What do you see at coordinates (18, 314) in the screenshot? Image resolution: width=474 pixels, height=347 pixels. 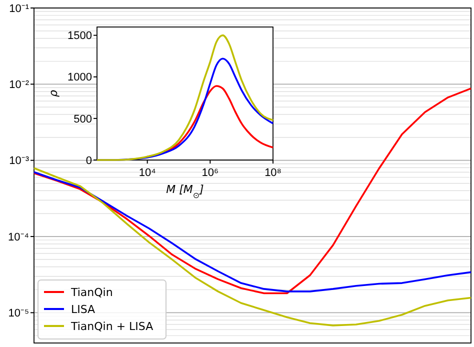 I see `y-tick-label: 10⁻⁵` at bounding box center [18, 314].